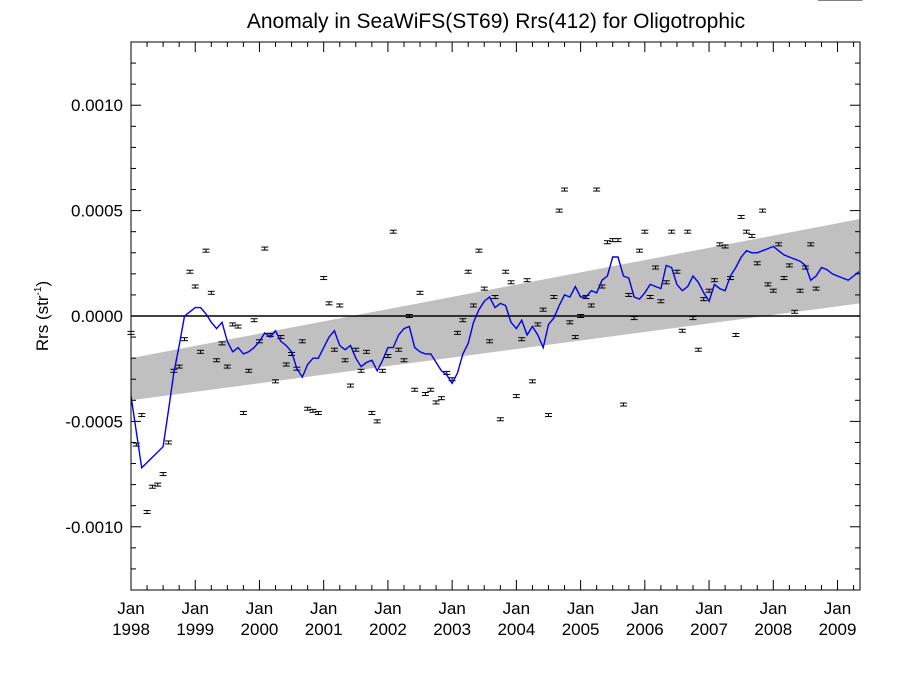  Describe the element at coordinates (97, 211) in the screenshot. I see `y-tick-label: 0.0005` at that location.